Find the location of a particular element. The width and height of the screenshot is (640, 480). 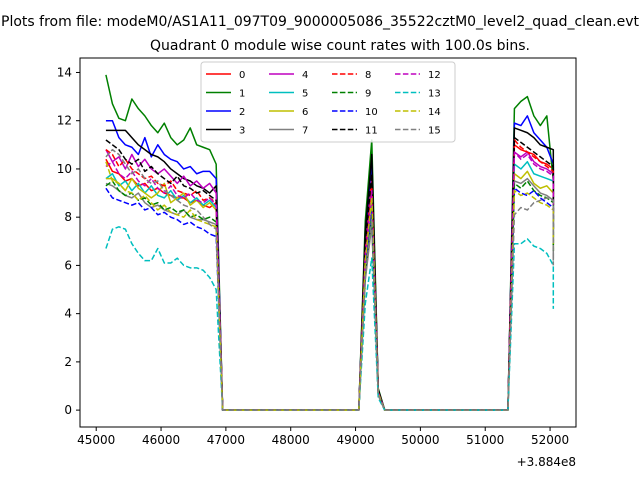

x-tick-label: 45000 is located at coordinates (96, 440).